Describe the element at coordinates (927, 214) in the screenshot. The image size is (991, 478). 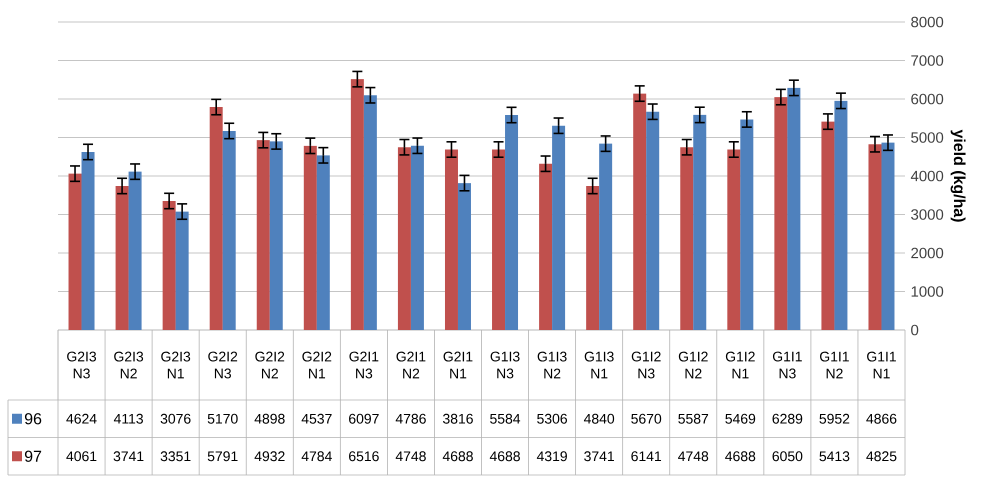
I see `y-tick-label: 3000` at that location.